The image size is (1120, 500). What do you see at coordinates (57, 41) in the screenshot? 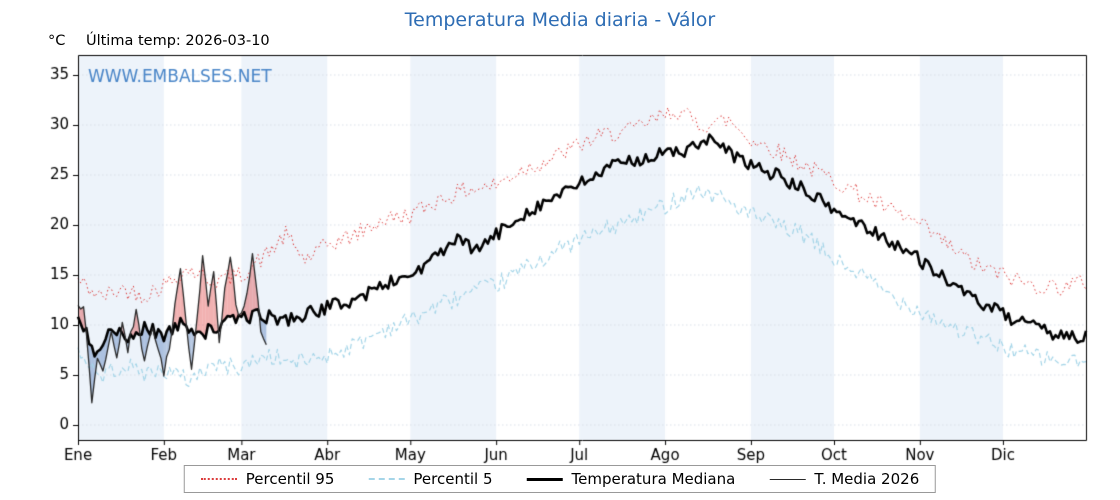
I see `y-axis-unit-label: °C` at bounding box center [57, 41].